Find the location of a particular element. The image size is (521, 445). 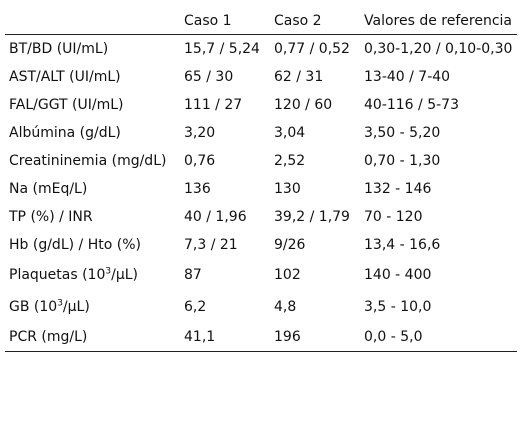

table-row: Na (mEq/L) 136 130 132 - 146 is located at coordinates (261, 189).